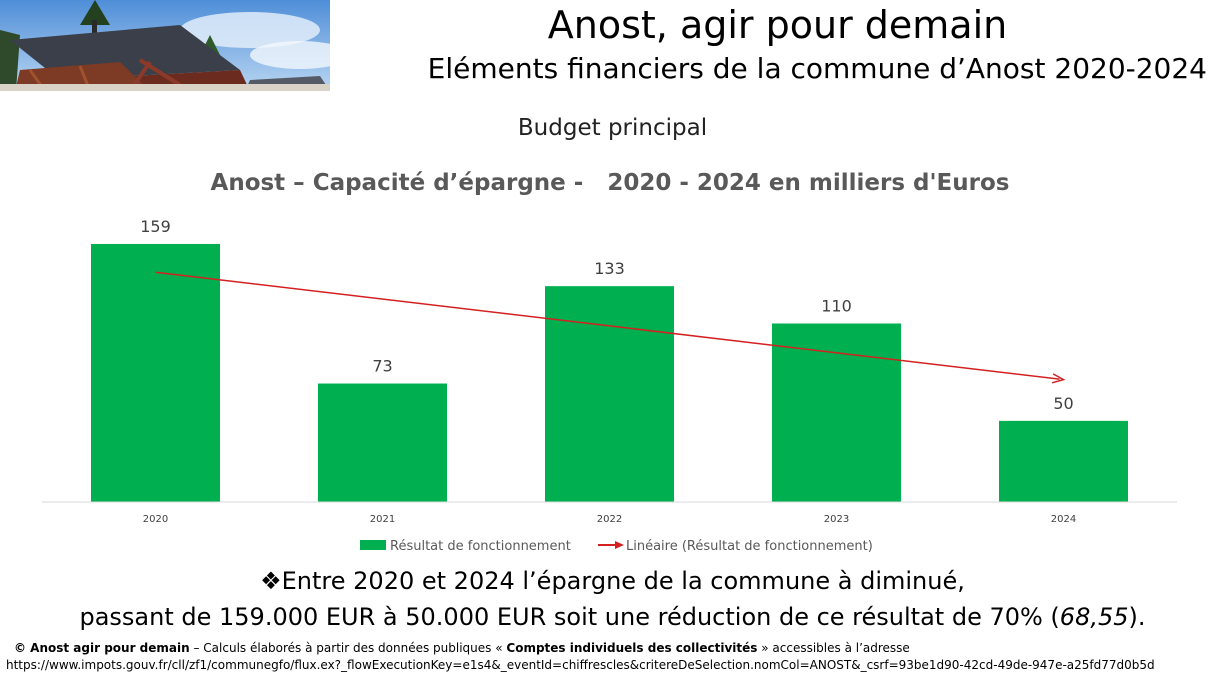 This screenshot has width=1225, height=673. I want to click on data-label-2024: 50, so click(1063, 403).